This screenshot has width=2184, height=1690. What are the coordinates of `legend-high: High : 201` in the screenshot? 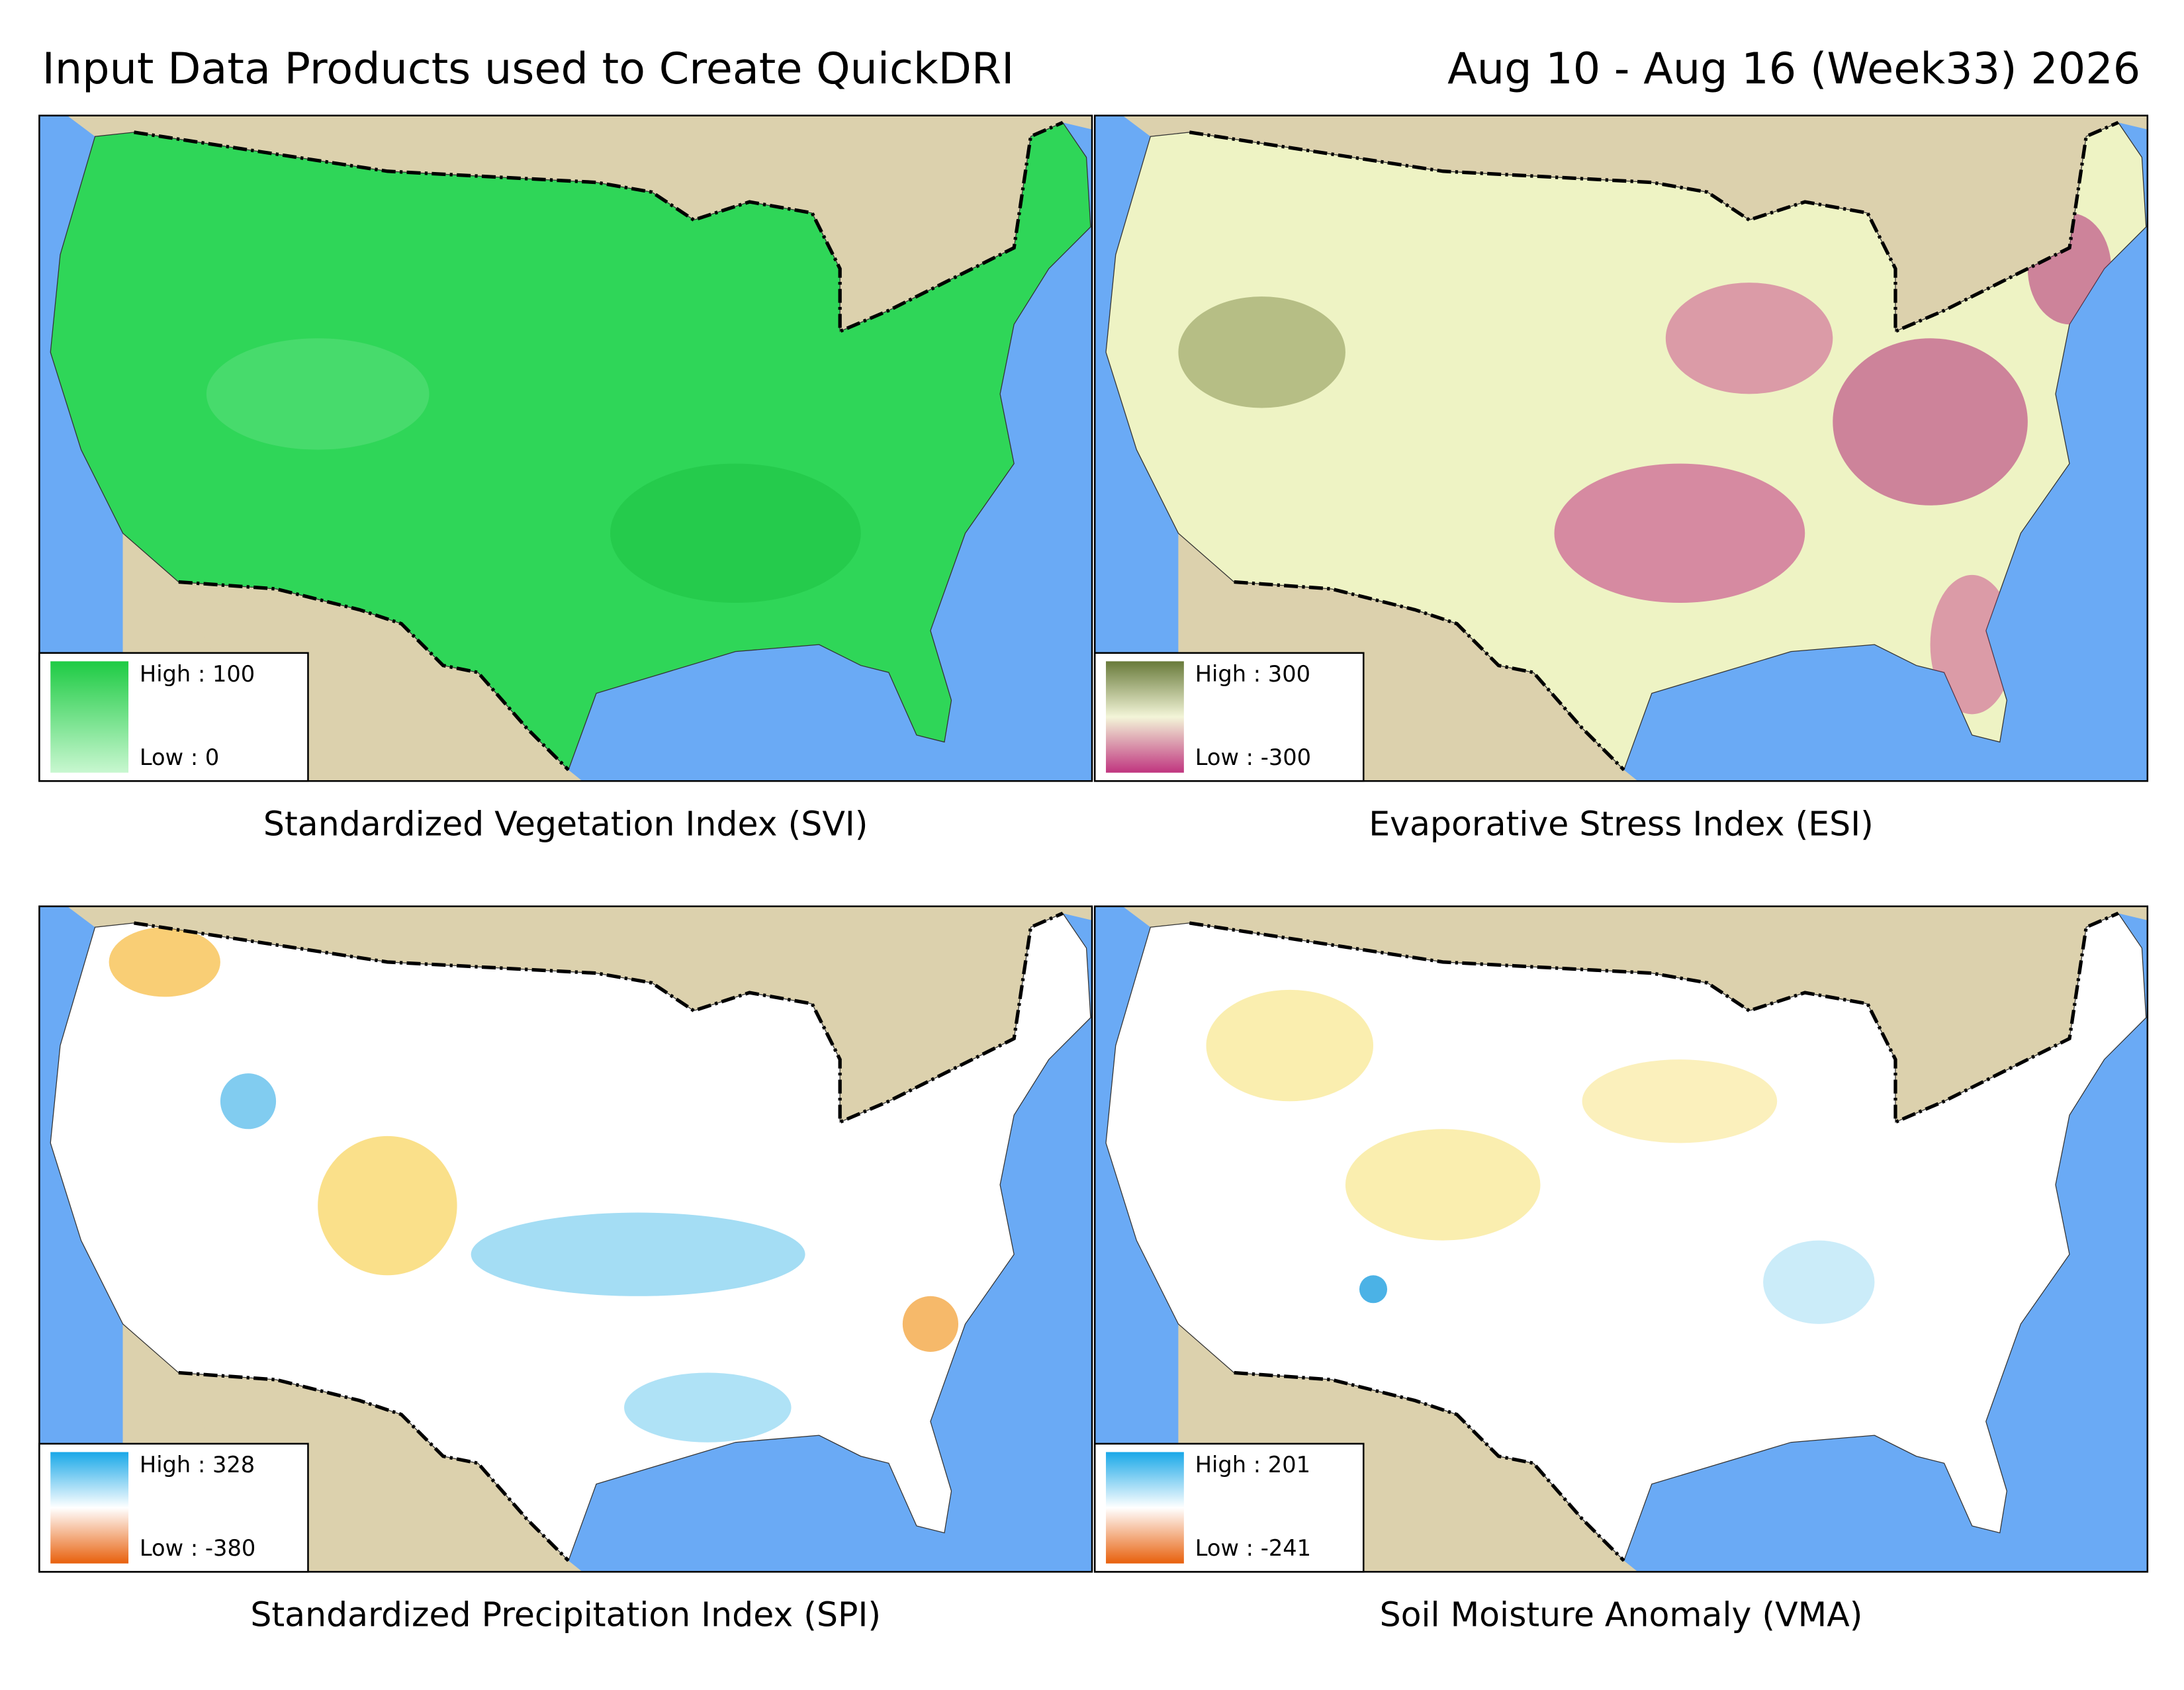 It's located at (1252, 1465).